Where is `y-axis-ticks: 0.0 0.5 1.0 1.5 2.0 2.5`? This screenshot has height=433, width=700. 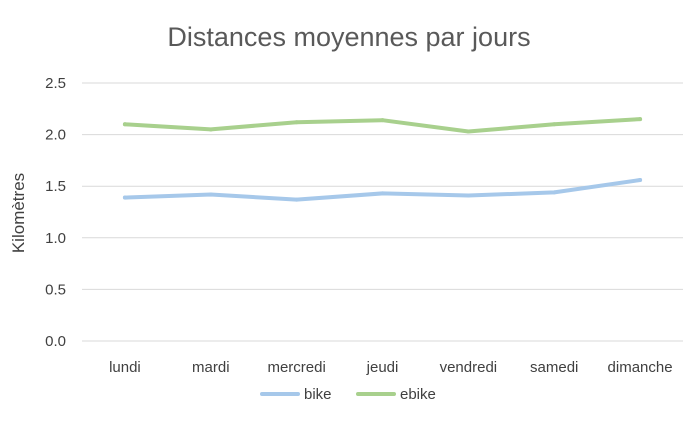 y-axis-ticks: 0.0 0.5 1.0 1.5 2.0 2.5 is located at coordinates (55, 212).